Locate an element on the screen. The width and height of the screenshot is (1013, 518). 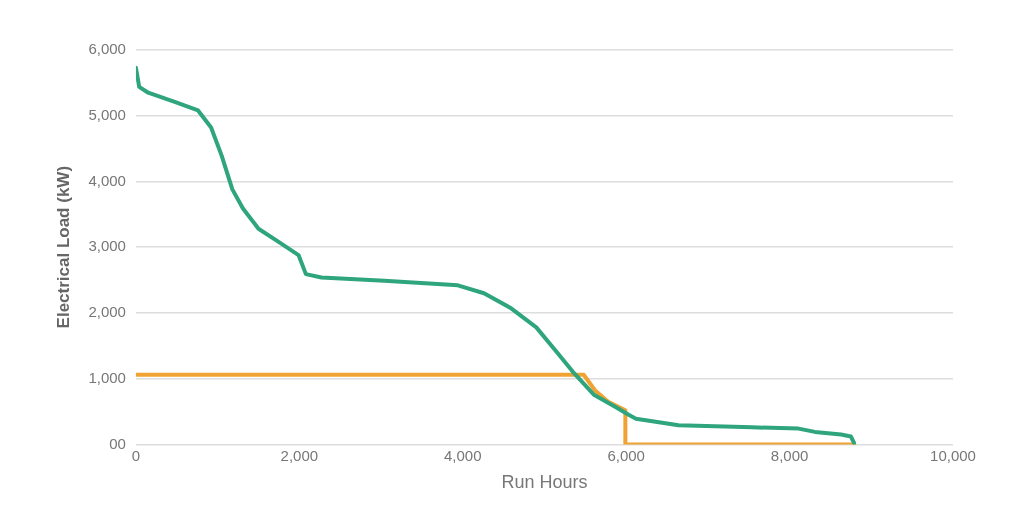
x-tick-label: 2,000 is located at coordinates (299, 455).